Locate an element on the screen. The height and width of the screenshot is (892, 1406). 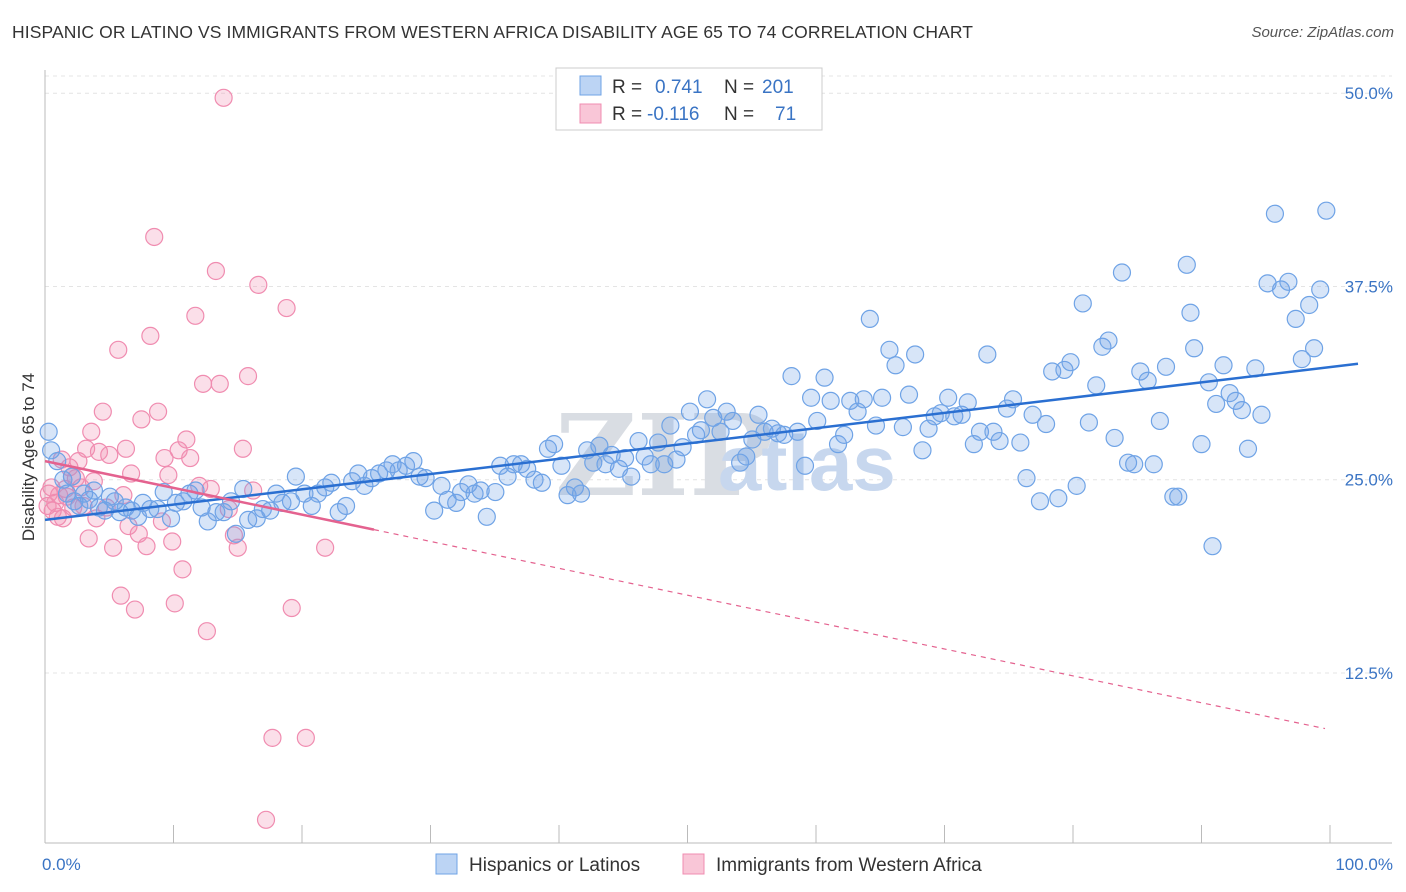
legend-n-value-1: 201 is located at coordinates (778, 87).